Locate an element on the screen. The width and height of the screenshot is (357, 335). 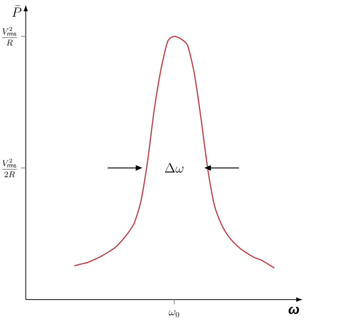
text: $\omega_0$ is located at coordinates (174, 313).